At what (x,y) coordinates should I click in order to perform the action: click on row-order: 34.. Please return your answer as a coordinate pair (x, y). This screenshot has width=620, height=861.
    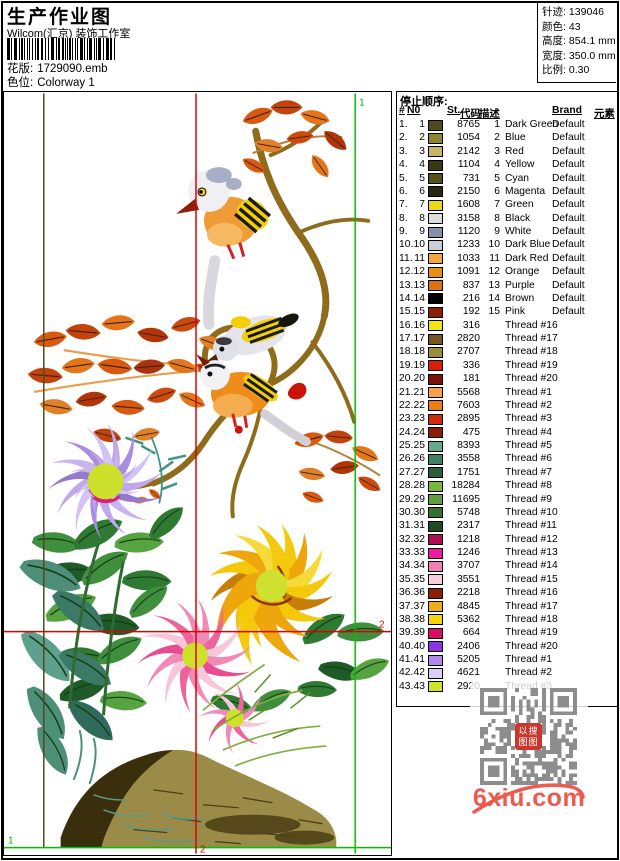
    Looking at the image, I should click on (406, 566).